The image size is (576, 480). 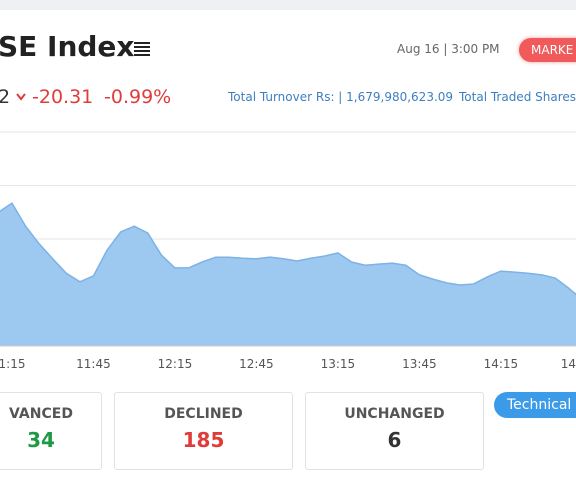 What do you see at coordinates (517, 97) in the screenshot?
I see `traded-shares: Total Traded Shares` at bounding box center [517, 97].